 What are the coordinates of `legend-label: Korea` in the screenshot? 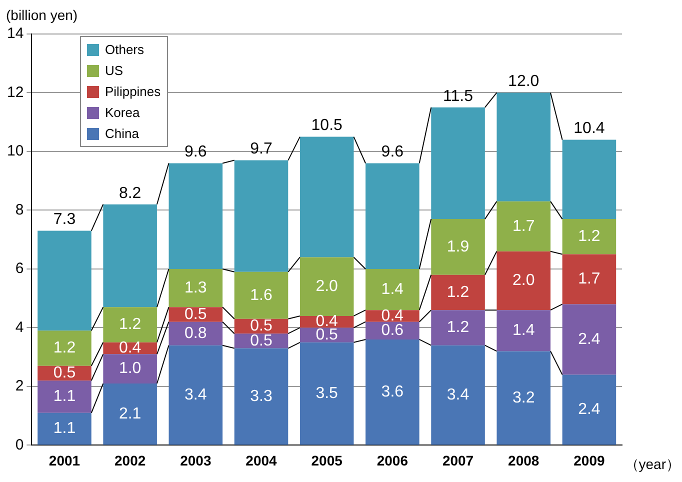 It's located at (122, 112).